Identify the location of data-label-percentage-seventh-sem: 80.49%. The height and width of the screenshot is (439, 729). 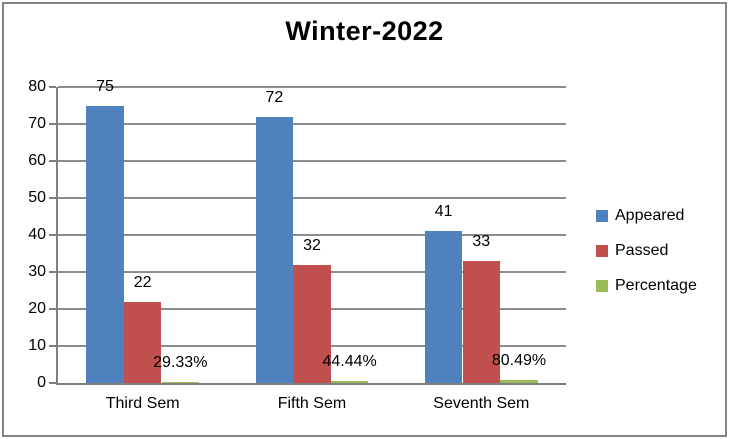
(519, 360).